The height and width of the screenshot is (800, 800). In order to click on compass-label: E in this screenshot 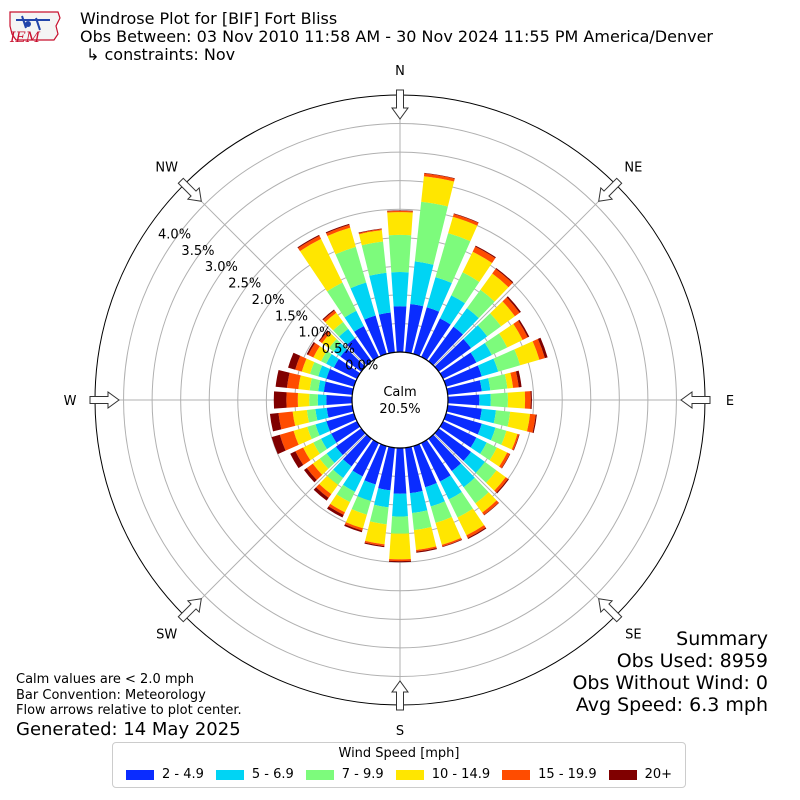, I will do `click(730, 401)`.